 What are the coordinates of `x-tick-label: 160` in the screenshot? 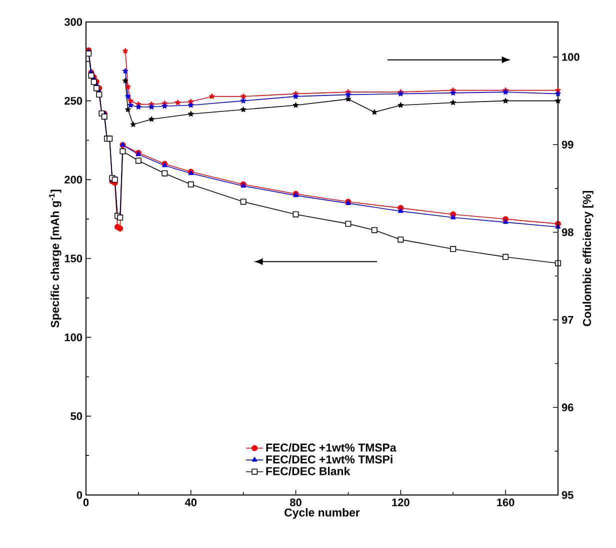 It's located at (505, 502).